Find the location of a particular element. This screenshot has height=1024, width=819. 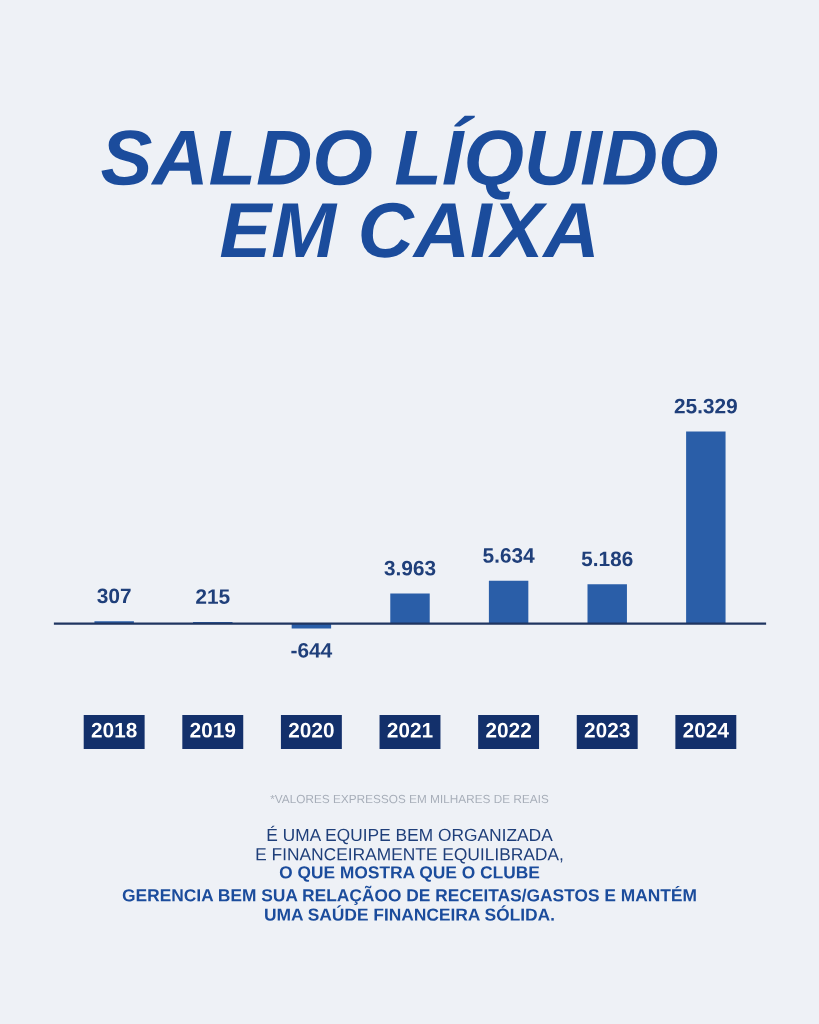

data-label: 3.963 is located at coordinates (410, 568).